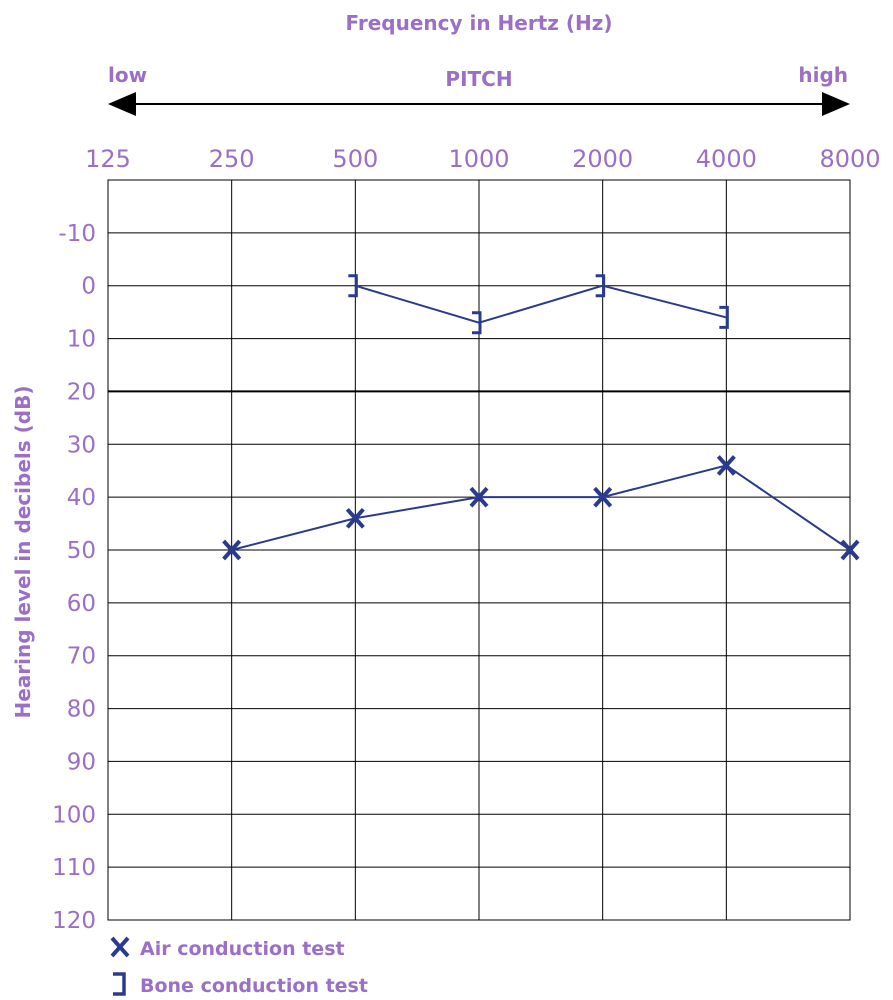  I want to click on y-tick-label: 10, so click(81, 340).